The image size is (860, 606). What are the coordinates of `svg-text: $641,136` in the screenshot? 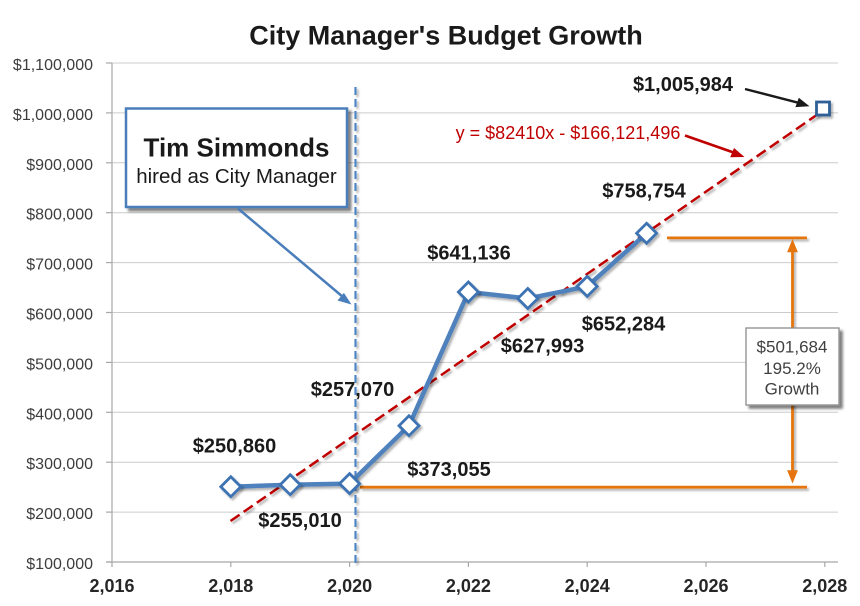 It's located at (468, 254).